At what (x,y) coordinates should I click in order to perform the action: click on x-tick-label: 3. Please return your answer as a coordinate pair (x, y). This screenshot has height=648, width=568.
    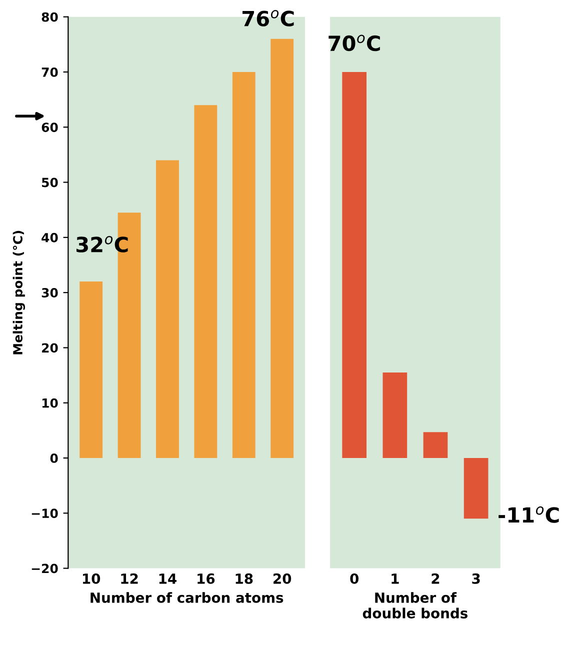
    Looking at the image, I should click on (476, 578).